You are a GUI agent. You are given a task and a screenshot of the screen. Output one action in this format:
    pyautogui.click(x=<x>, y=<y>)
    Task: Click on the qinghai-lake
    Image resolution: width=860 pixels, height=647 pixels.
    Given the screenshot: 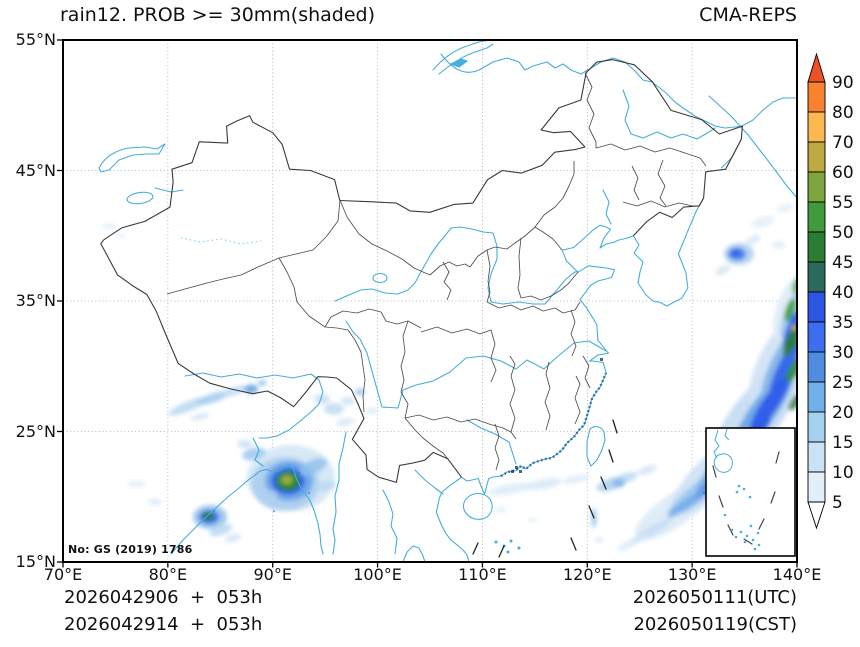 What is the action you would take?
    pyautogui.click(x=380, y=278)
    